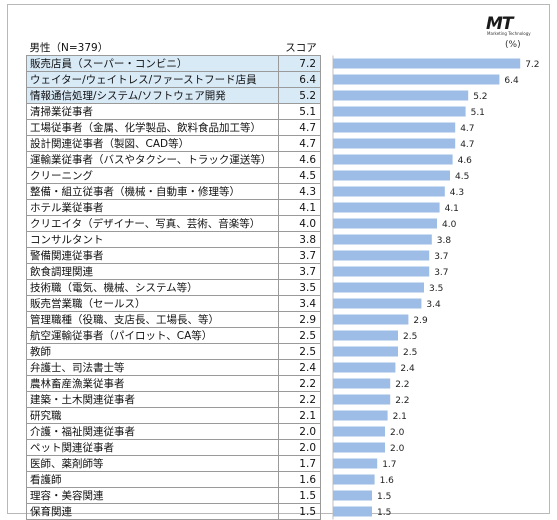  Describe the element at coordinates (173, 367) in the screenshot. I see `table-row: 弁護士、司法書士等 2.4` at that location.